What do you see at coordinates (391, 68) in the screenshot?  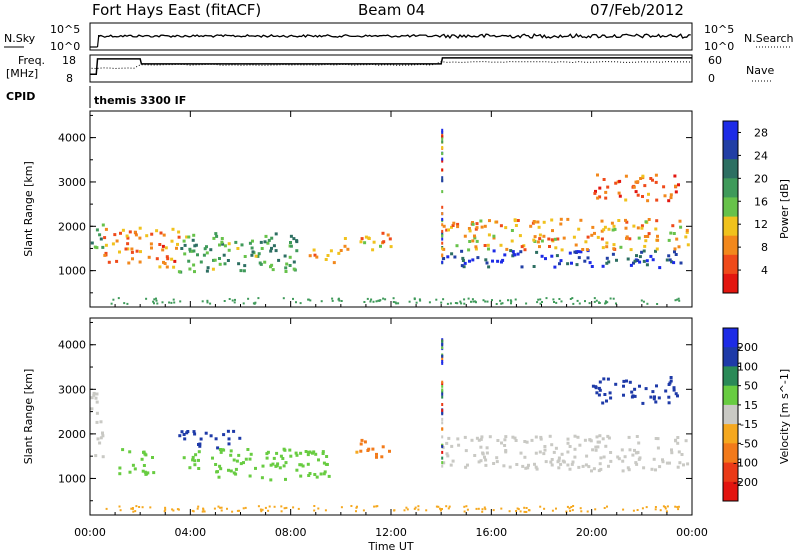 I see `freq-panel-frame` at bounding box center [391, 68].